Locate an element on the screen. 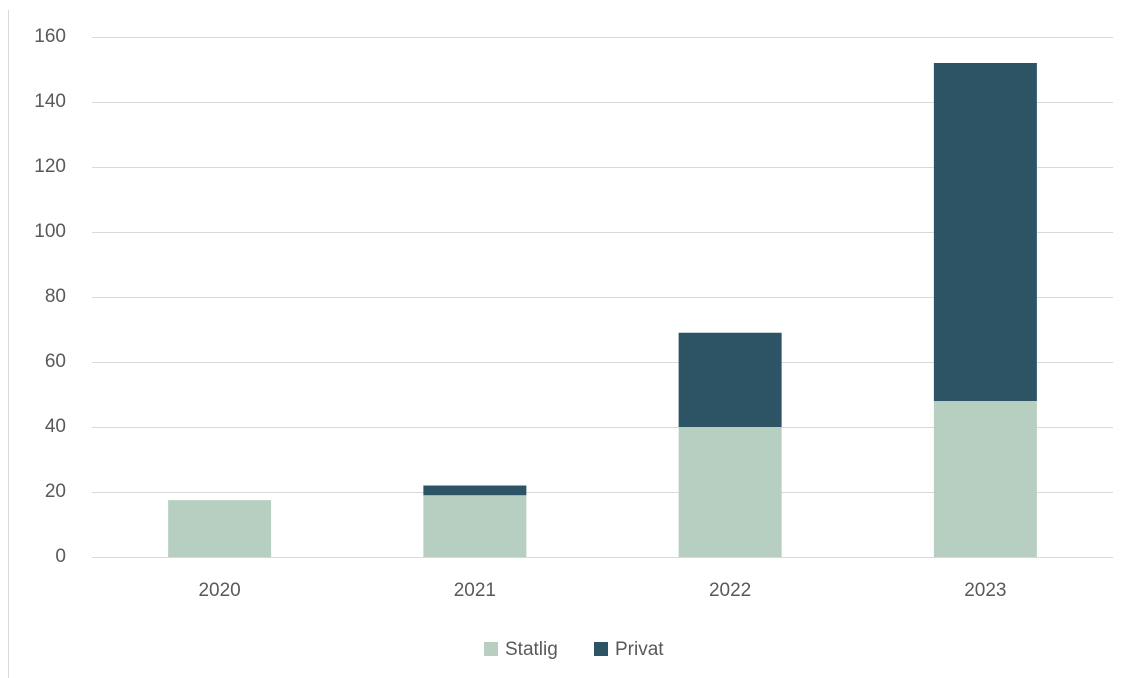  y-tick-label: 160 is located at coordinates (50, 36).